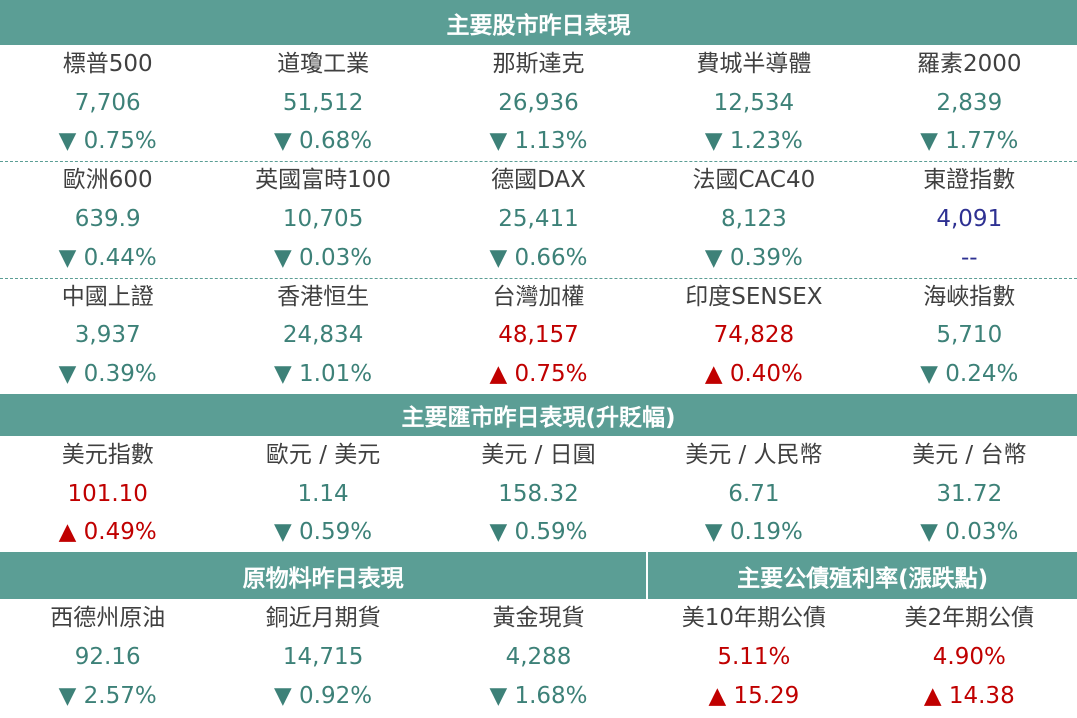 The image size is (1077, 718). What do you see at coordinates (969, 141) in the screenshot?
I see `quote-change: ▼ 1.77%` at bounding box center [969, 141].